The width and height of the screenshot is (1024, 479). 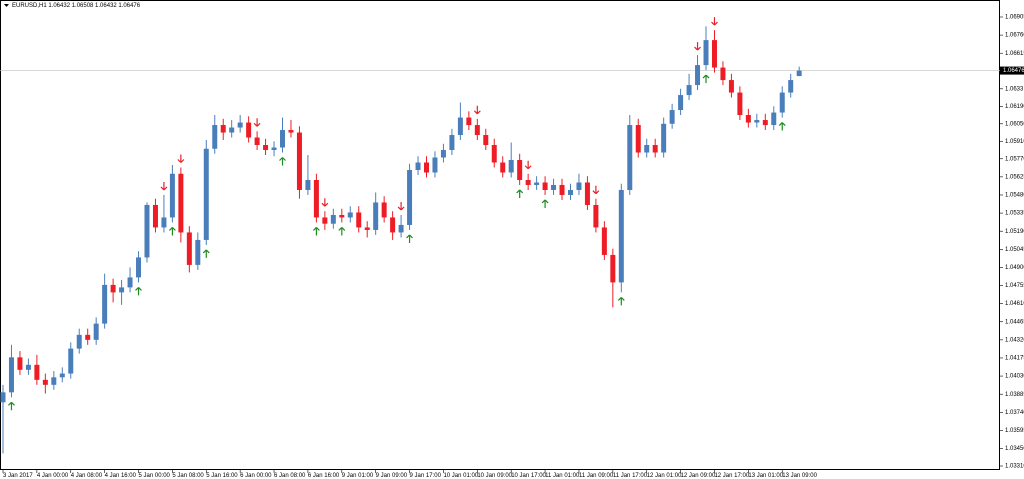 What do you see at coordinates (1014, 232) in the screenshot?
I see `y-tick-label: 1.05190` at bounding box center [1014, 232].